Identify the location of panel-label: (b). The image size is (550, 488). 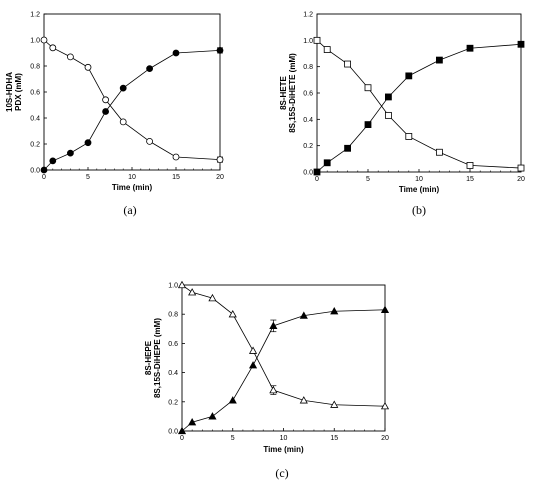
(419, 210).